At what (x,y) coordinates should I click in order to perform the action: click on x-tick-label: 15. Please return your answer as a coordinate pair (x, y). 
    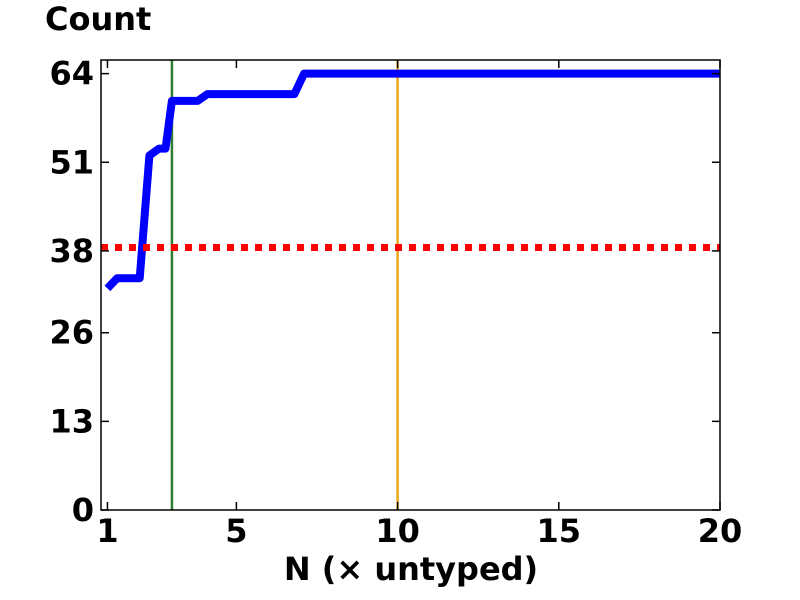
    Looking at the image, I should click on (559, 531).